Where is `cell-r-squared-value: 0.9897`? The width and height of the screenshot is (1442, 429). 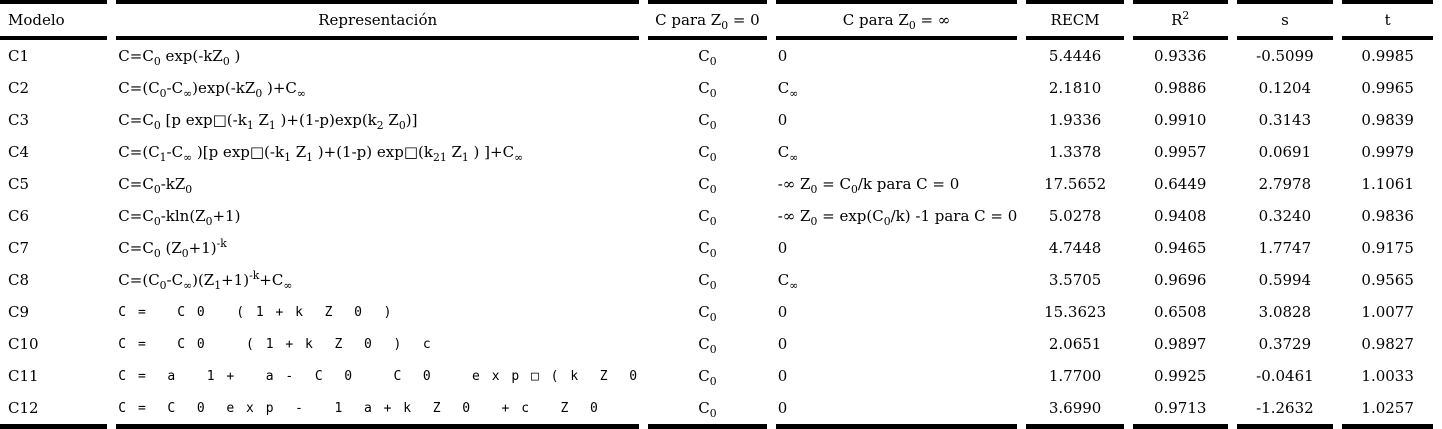
cell-r-squared-value: 0.9897 is located at coordinates (1180, 344).